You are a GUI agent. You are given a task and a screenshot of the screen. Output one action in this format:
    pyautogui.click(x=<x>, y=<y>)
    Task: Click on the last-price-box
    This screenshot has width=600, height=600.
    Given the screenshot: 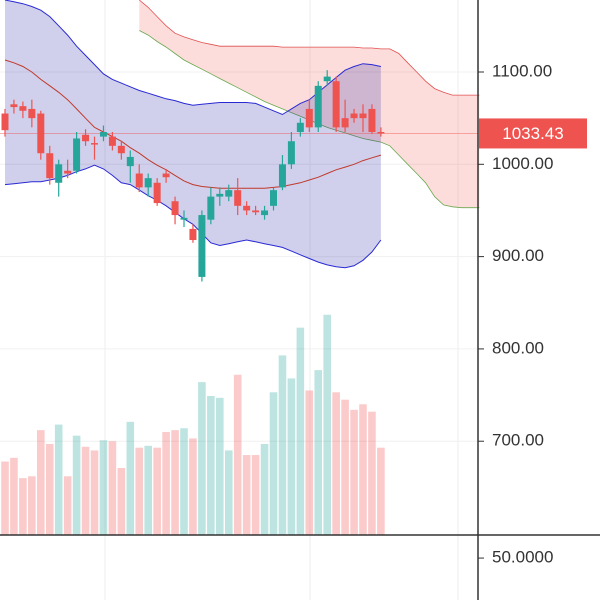 What is the action you would take?
    pyautogui.click(x=533, y=133)
    